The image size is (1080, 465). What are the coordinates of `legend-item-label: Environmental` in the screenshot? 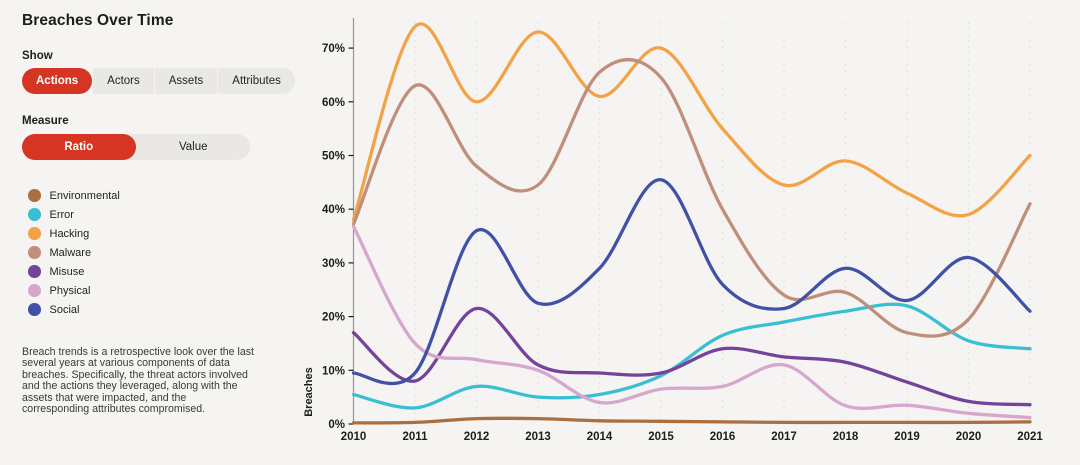 It's located at (84, 195).